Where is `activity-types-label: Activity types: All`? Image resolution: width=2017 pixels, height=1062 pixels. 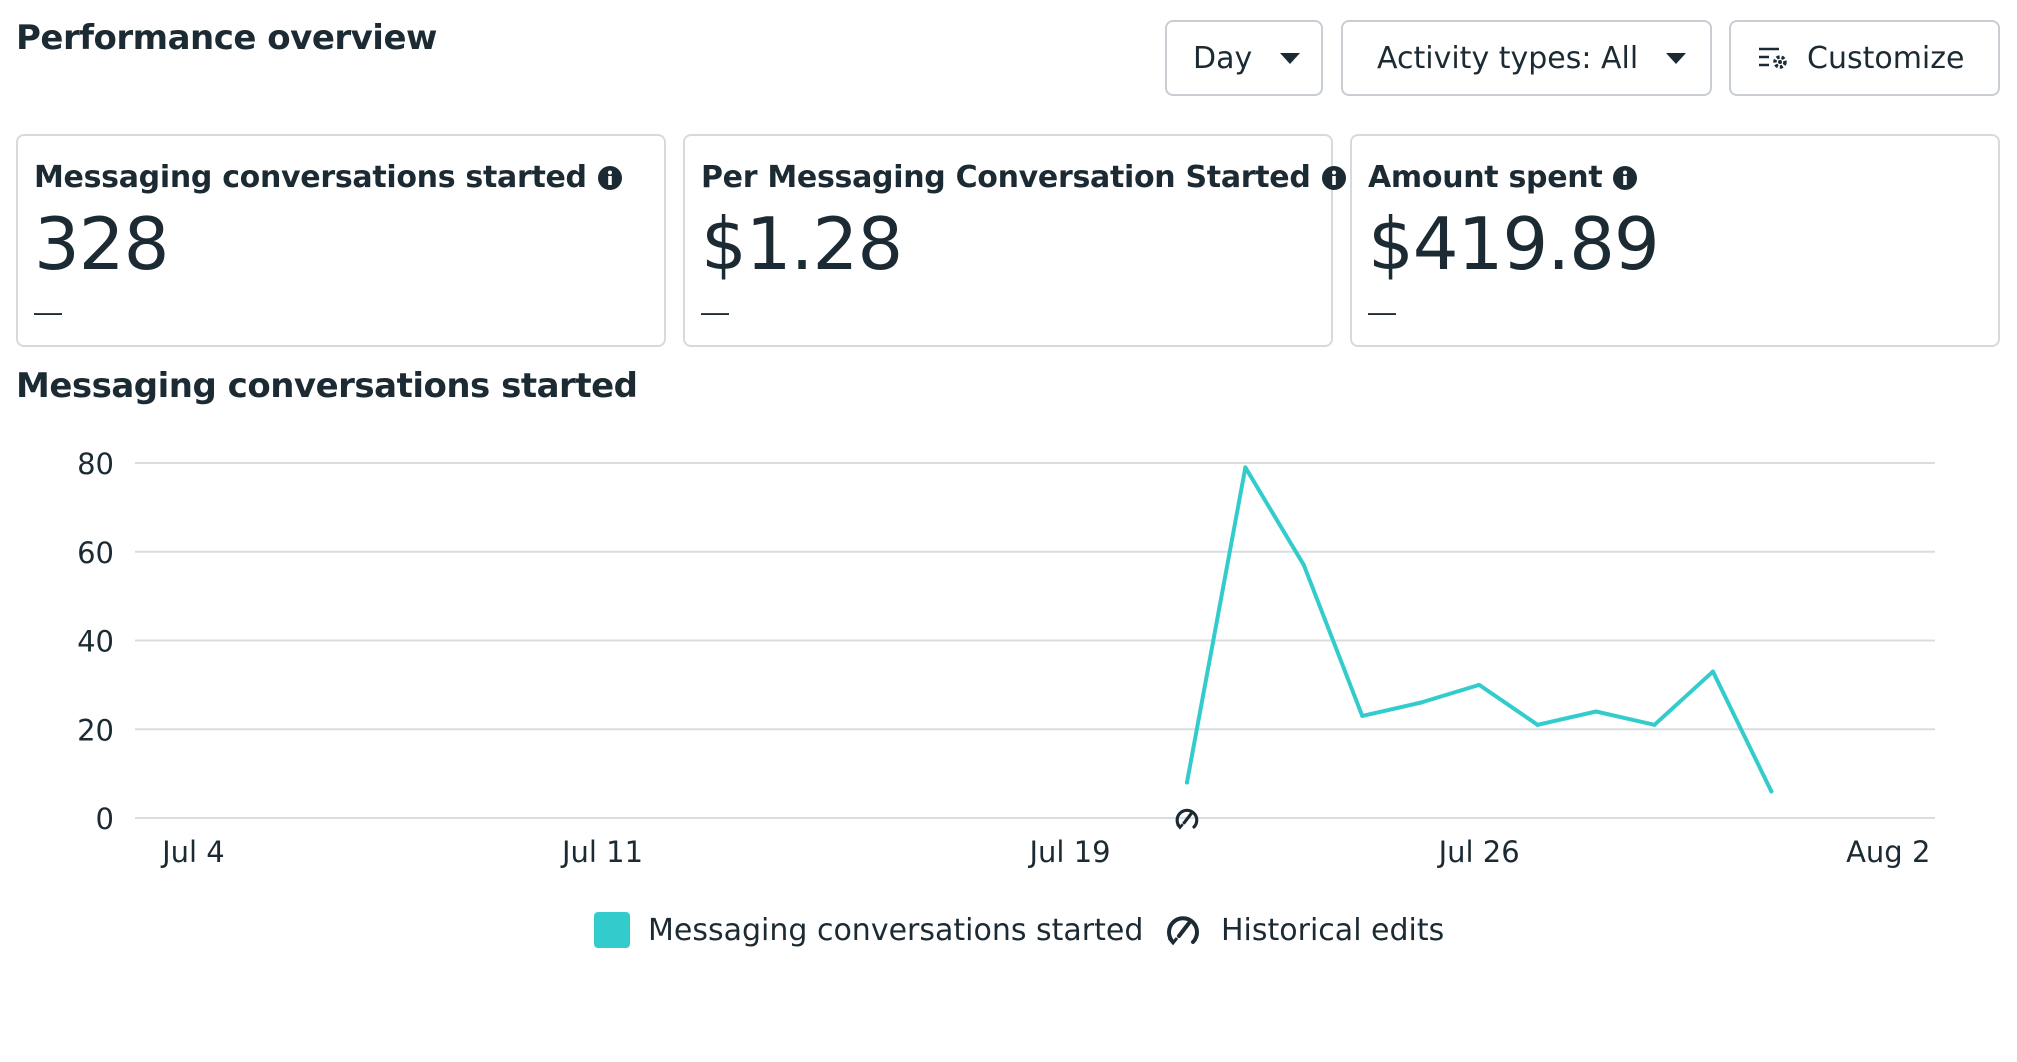
activity-types-label: Activity types: All is located at coordinates (1508, 58).